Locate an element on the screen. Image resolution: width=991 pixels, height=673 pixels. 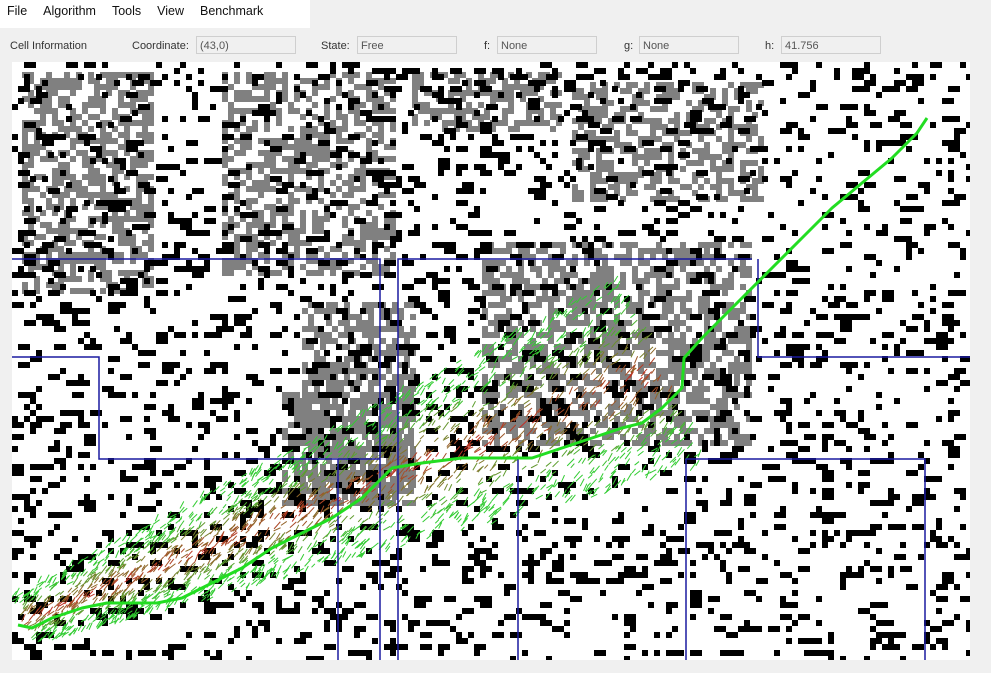
menu-benchmark: Benchmark is located at coordinates (232, 11).